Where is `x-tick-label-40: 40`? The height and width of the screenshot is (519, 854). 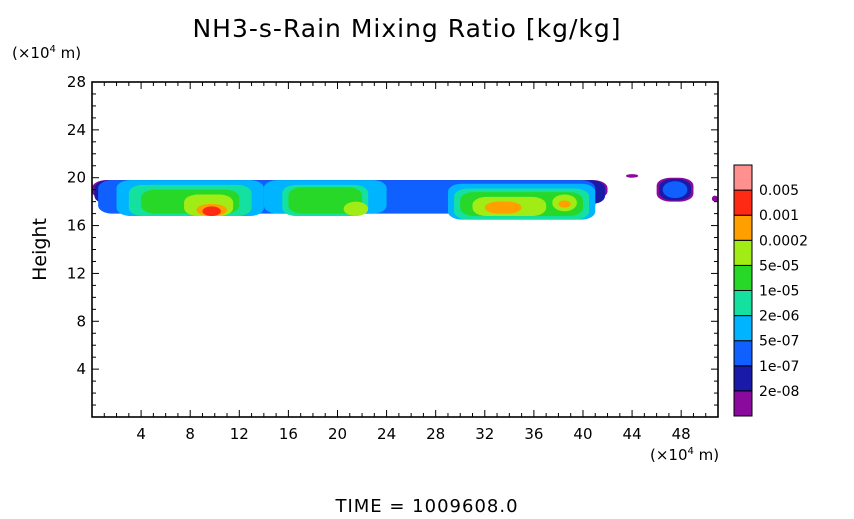 x-tick-label-40: 40 is located at coordinates (582, 434).